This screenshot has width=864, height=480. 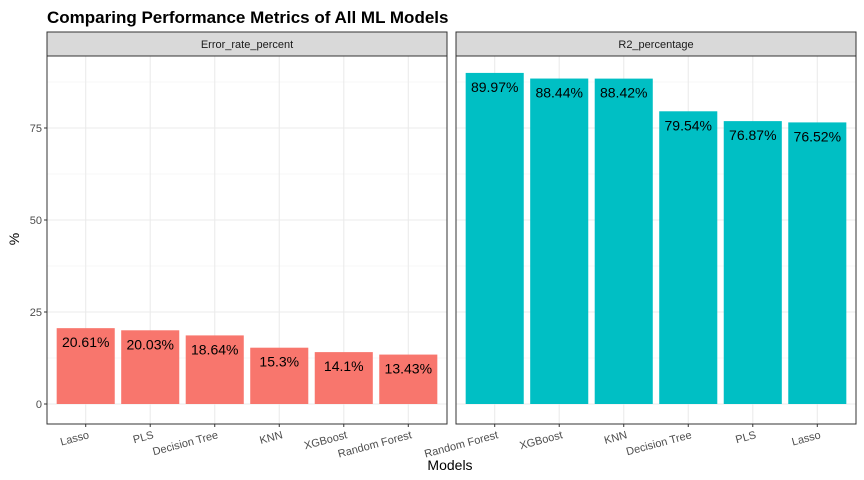 What do you see at coordinates (85, 342) in the screenshot?
I see `bar-value-label: 20.61%` at bounding box center [85, 342].